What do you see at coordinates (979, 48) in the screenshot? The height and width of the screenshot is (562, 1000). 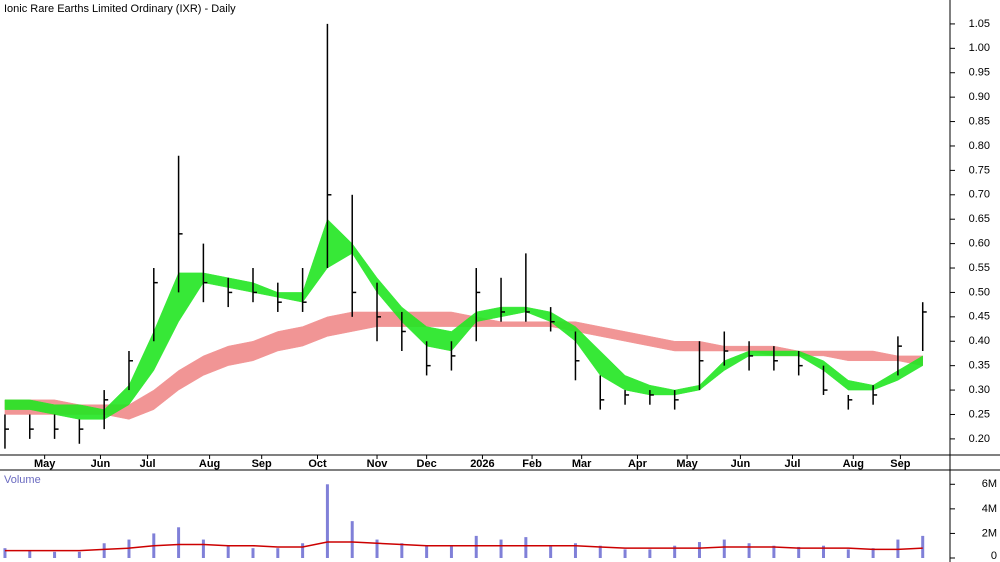 I see `y-tick-label: 1.00` at bounding box center [979, 48].